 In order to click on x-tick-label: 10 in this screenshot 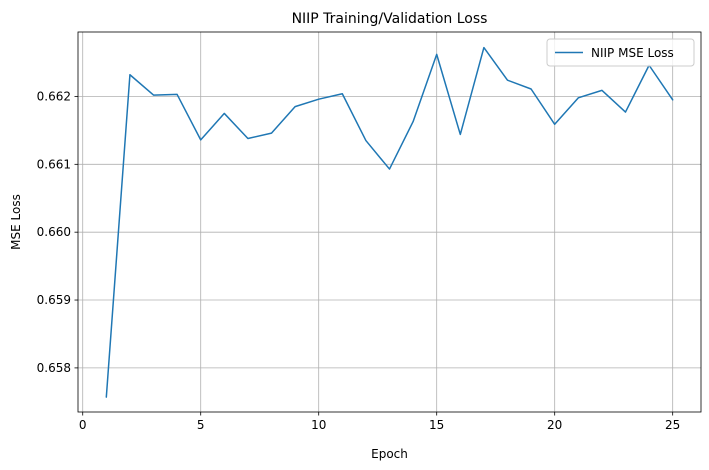, I will do `click(318, 425)`.